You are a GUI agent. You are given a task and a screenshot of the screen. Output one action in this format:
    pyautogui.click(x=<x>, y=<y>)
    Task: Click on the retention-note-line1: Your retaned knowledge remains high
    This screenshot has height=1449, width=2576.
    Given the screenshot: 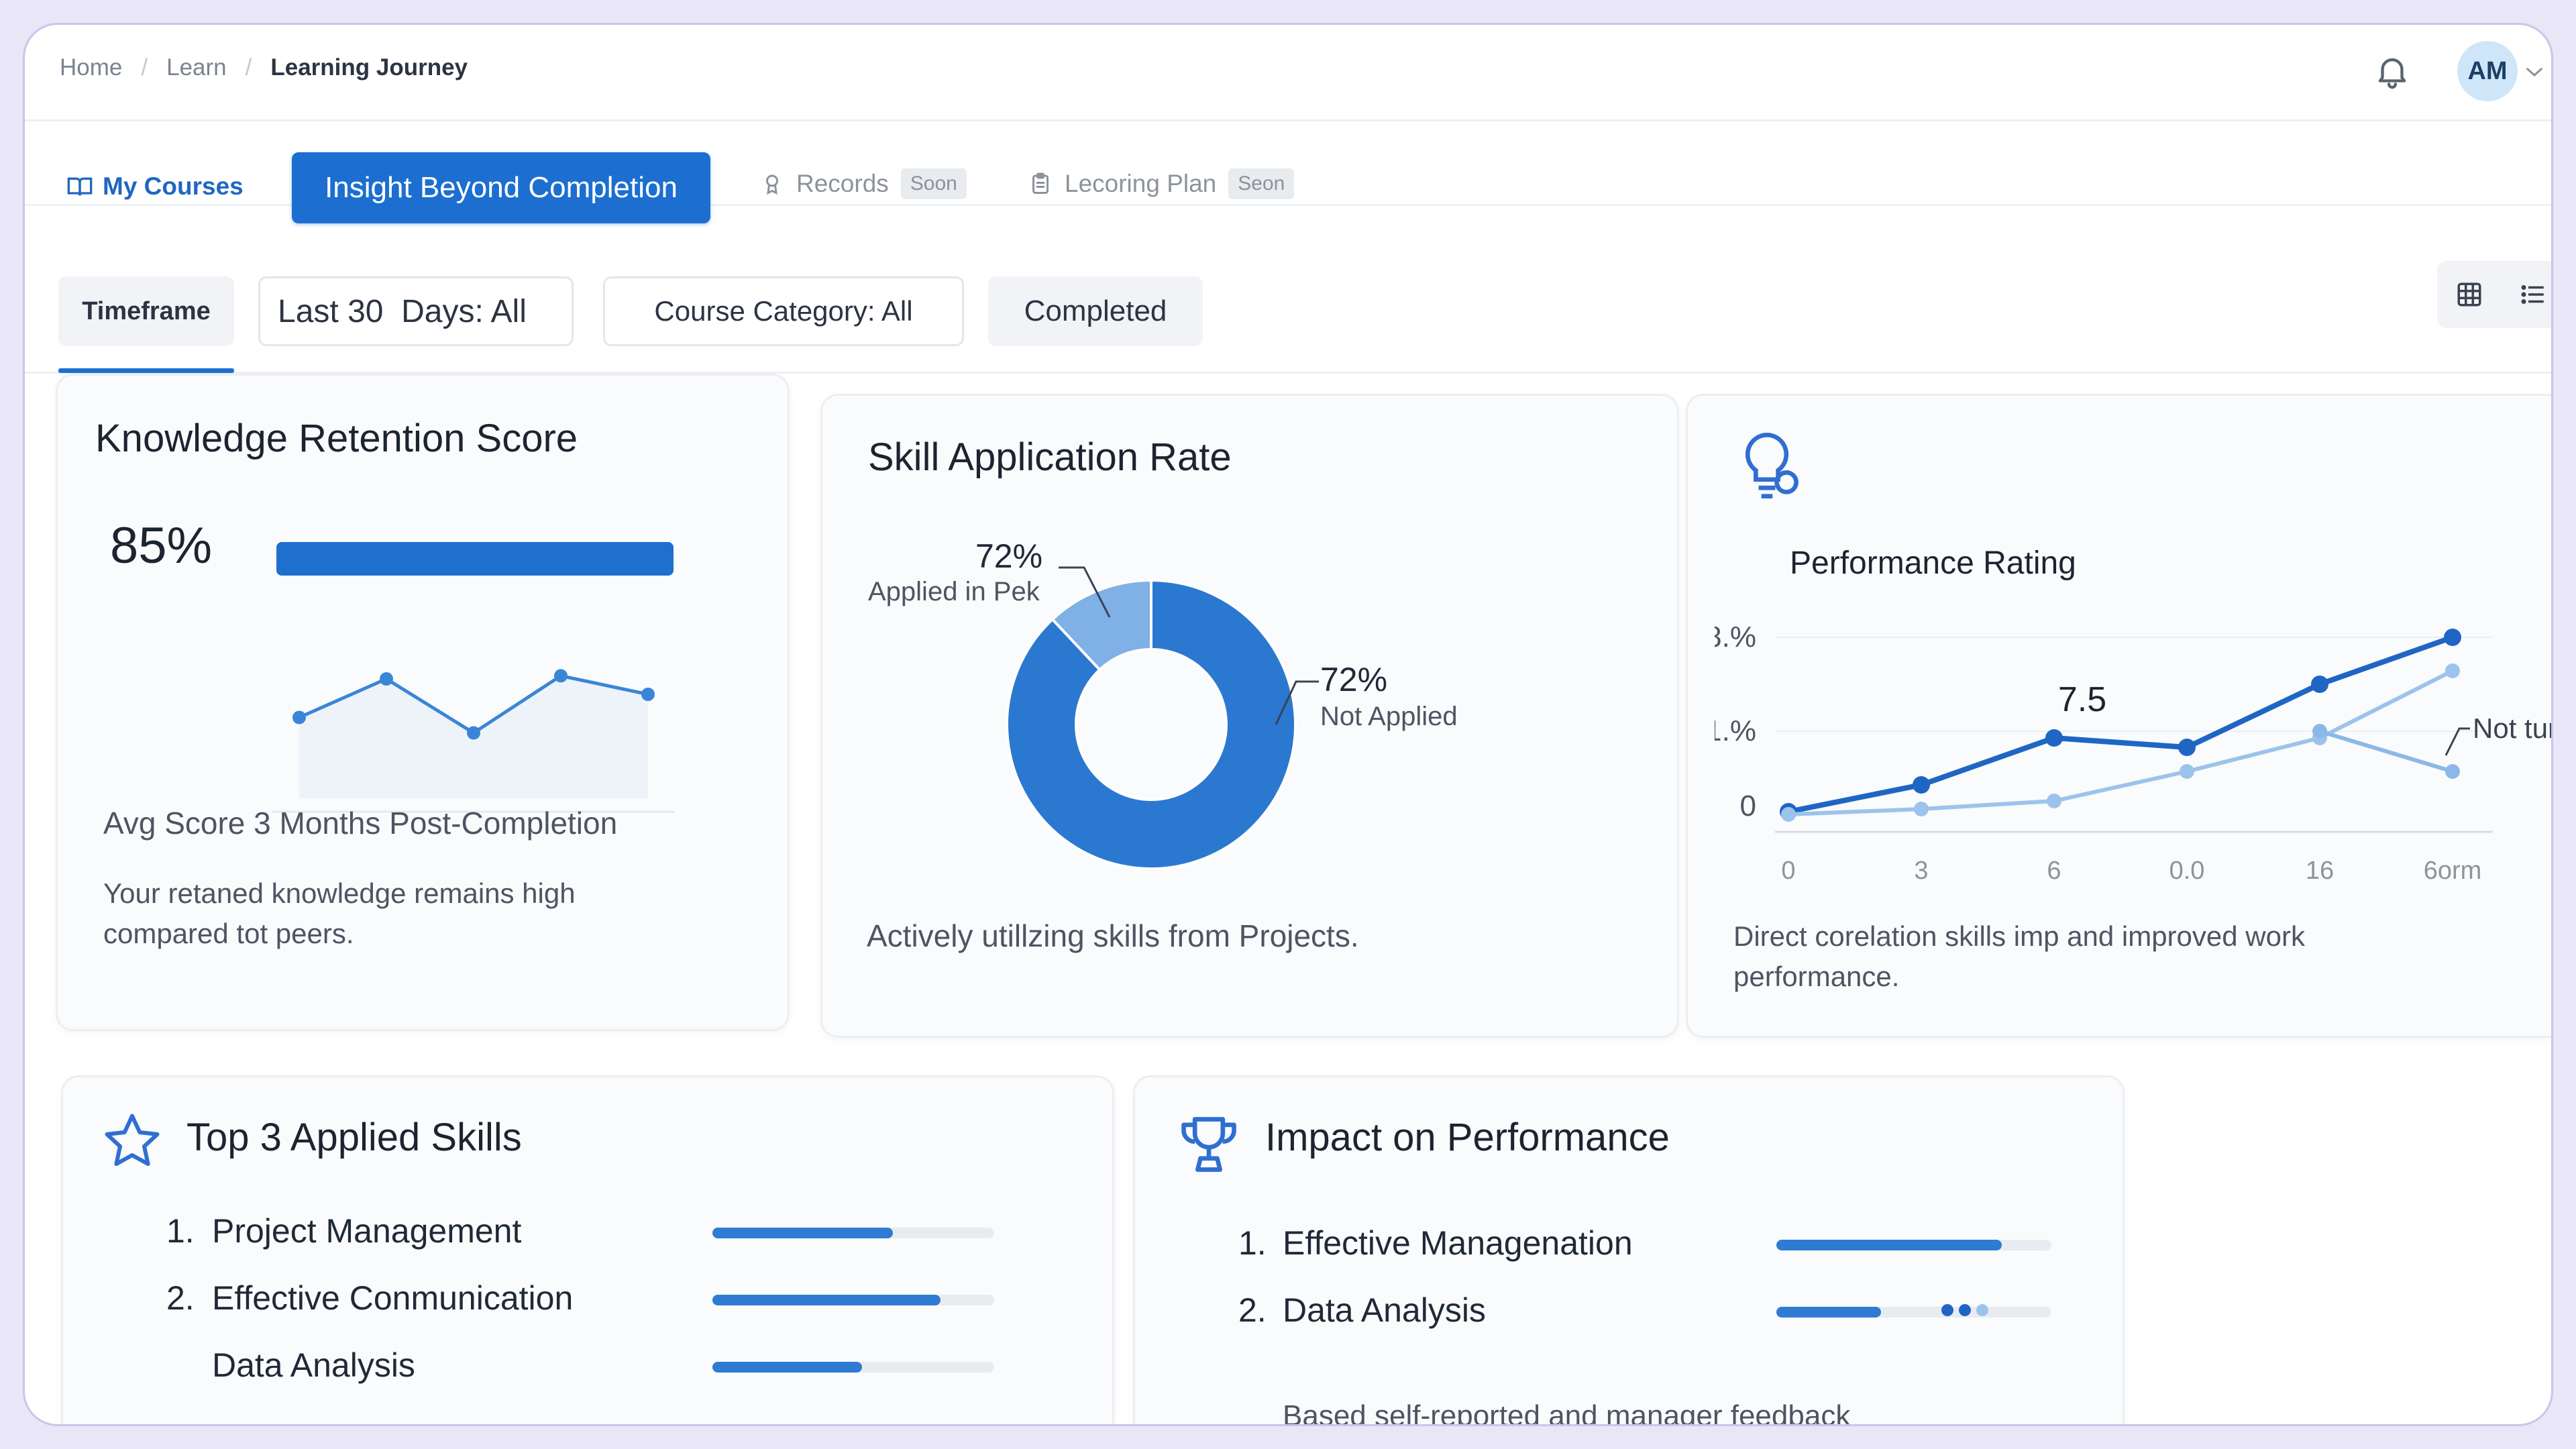 What is the action you would take?
    pyautogui.click(x=339, y=893)
    